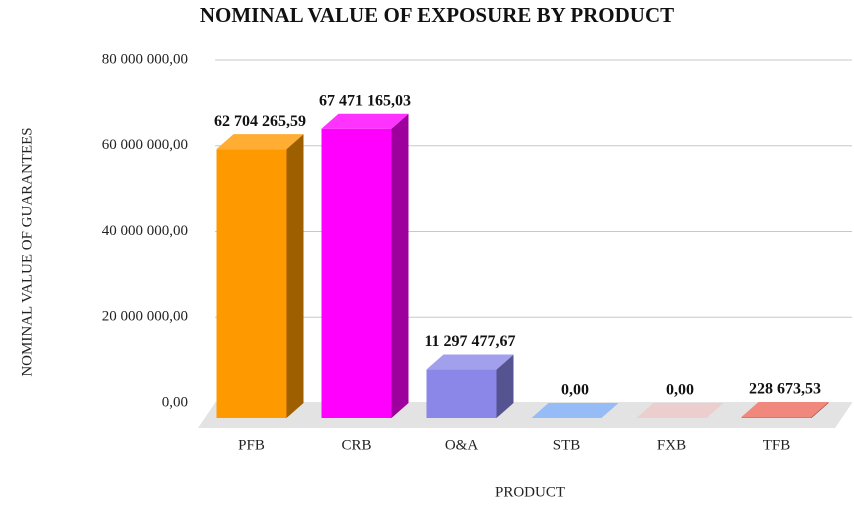 The width and height of the screenshot is (854, 505). I want to click on x-tick-label: CRB, so click(356, 445).